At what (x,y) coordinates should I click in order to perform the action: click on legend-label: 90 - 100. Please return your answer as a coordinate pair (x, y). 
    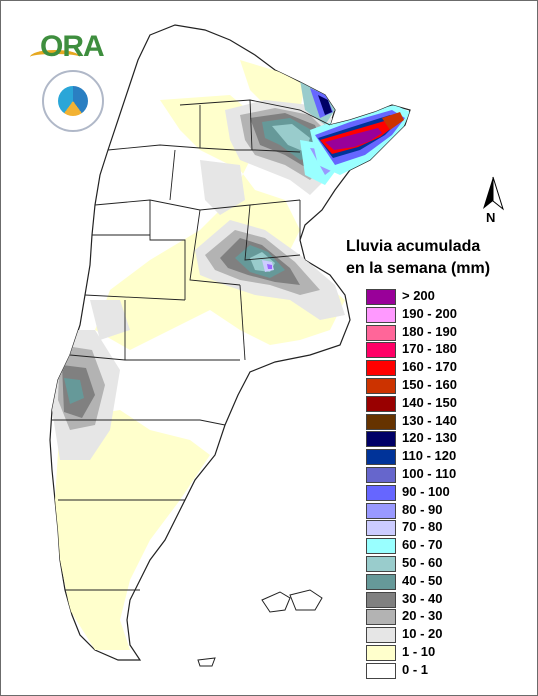
    Looking at the image, I should click on (426, 491).